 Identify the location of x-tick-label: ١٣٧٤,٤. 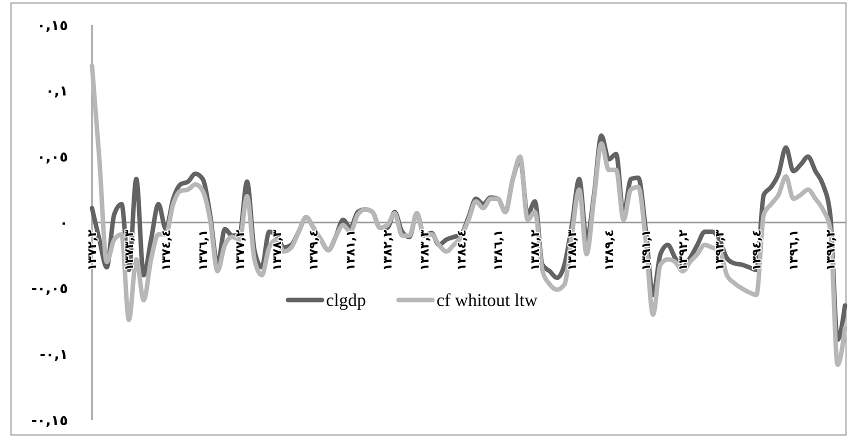
(166, 250).